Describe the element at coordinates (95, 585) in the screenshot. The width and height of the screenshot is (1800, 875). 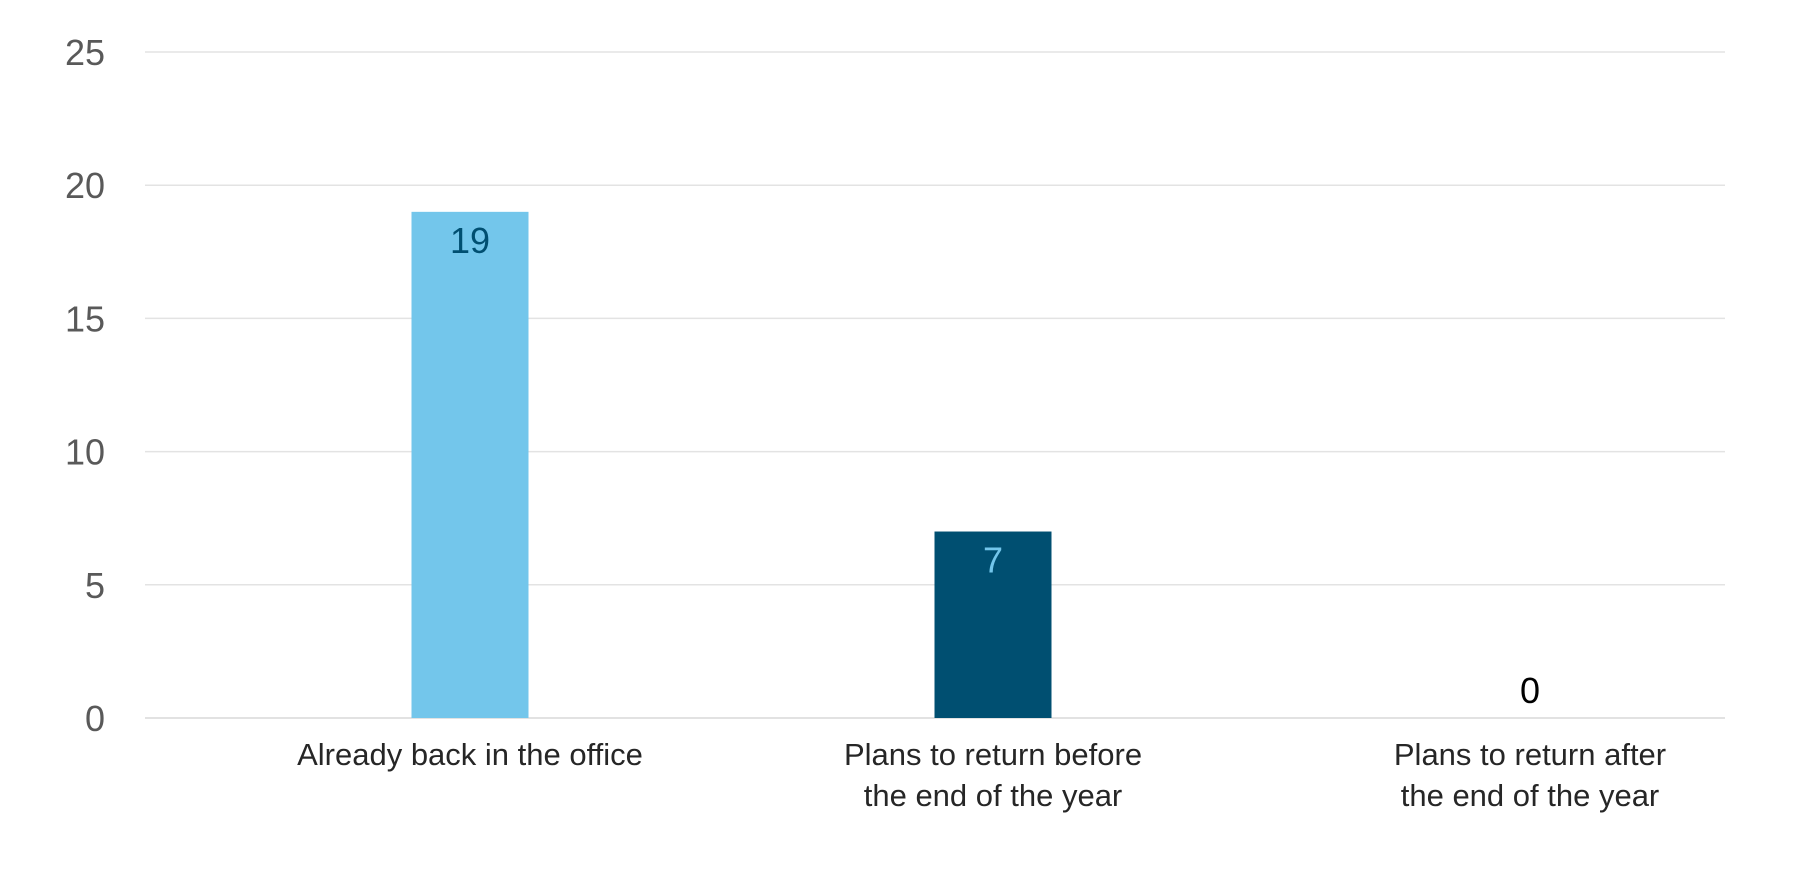
I see `y-tick-label: 5` at that location.